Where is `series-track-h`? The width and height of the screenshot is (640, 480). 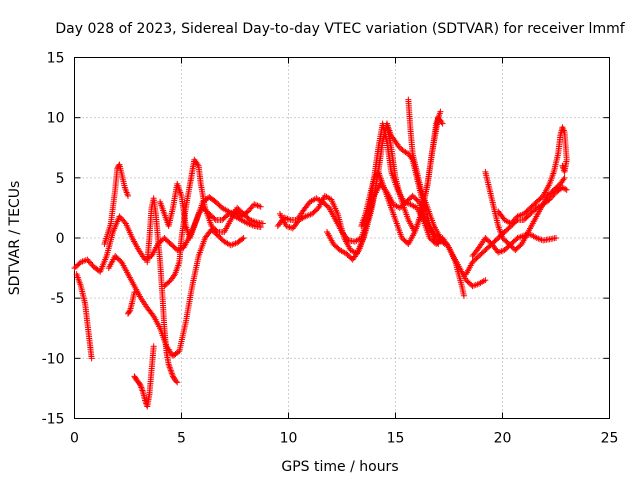 series-track-h is located at coordinates (213, 223).